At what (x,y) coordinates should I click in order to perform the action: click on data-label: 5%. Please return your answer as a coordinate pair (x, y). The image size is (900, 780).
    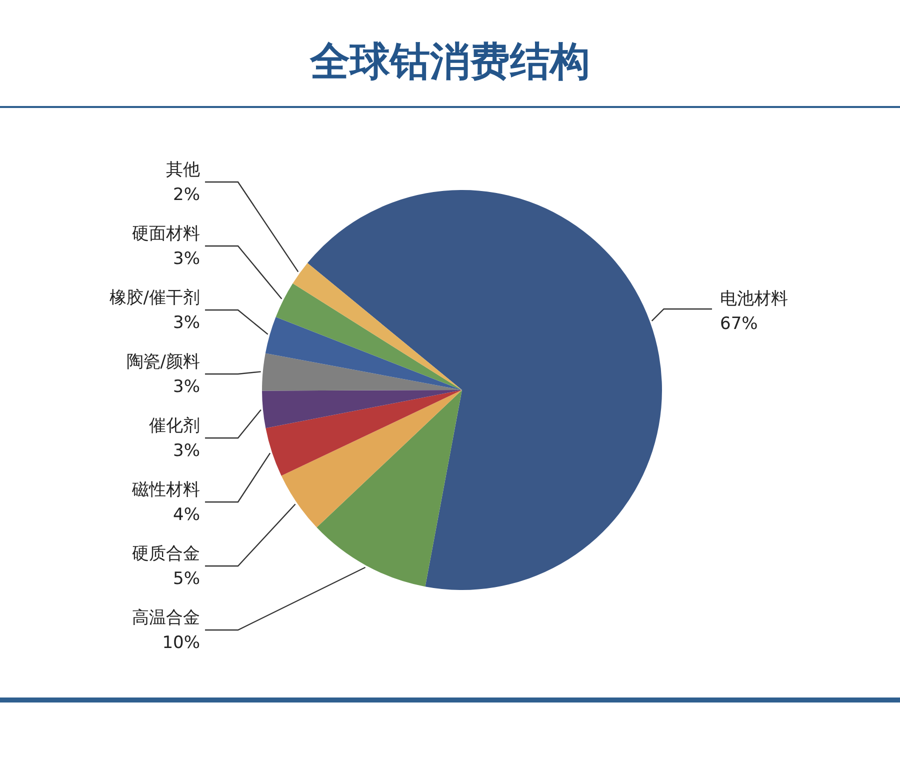
    Looking at the image, I should click on (186, 579).